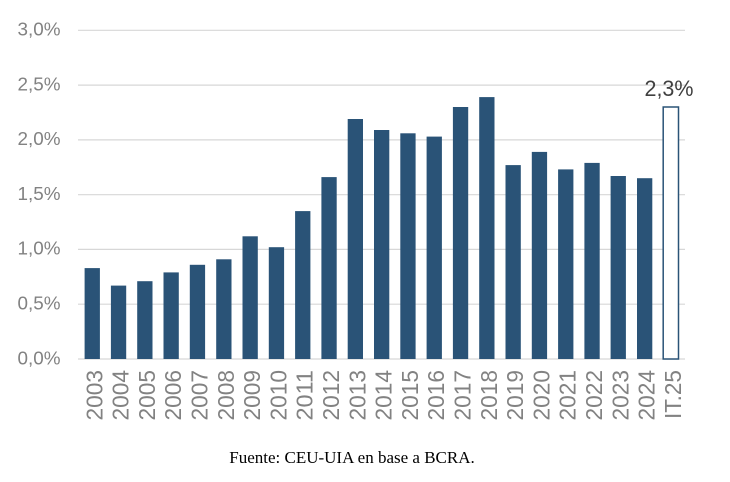  Describe the element at coordinates (568, 395) in the screenshot. I see `svg-text: 2021` at that location.